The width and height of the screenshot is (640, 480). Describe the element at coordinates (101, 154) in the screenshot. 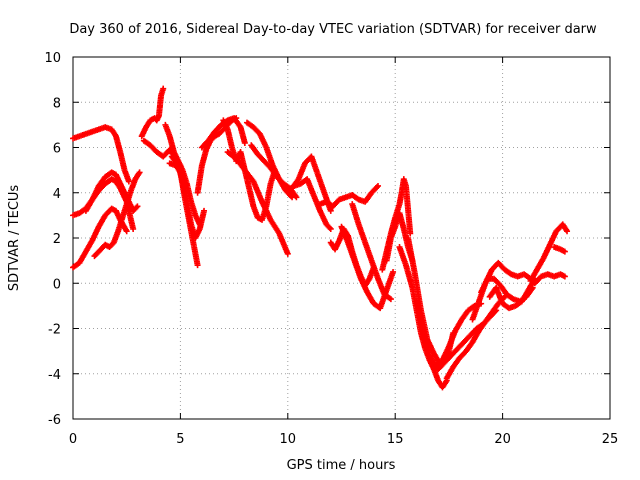

I see `series-trace-a` at that location.